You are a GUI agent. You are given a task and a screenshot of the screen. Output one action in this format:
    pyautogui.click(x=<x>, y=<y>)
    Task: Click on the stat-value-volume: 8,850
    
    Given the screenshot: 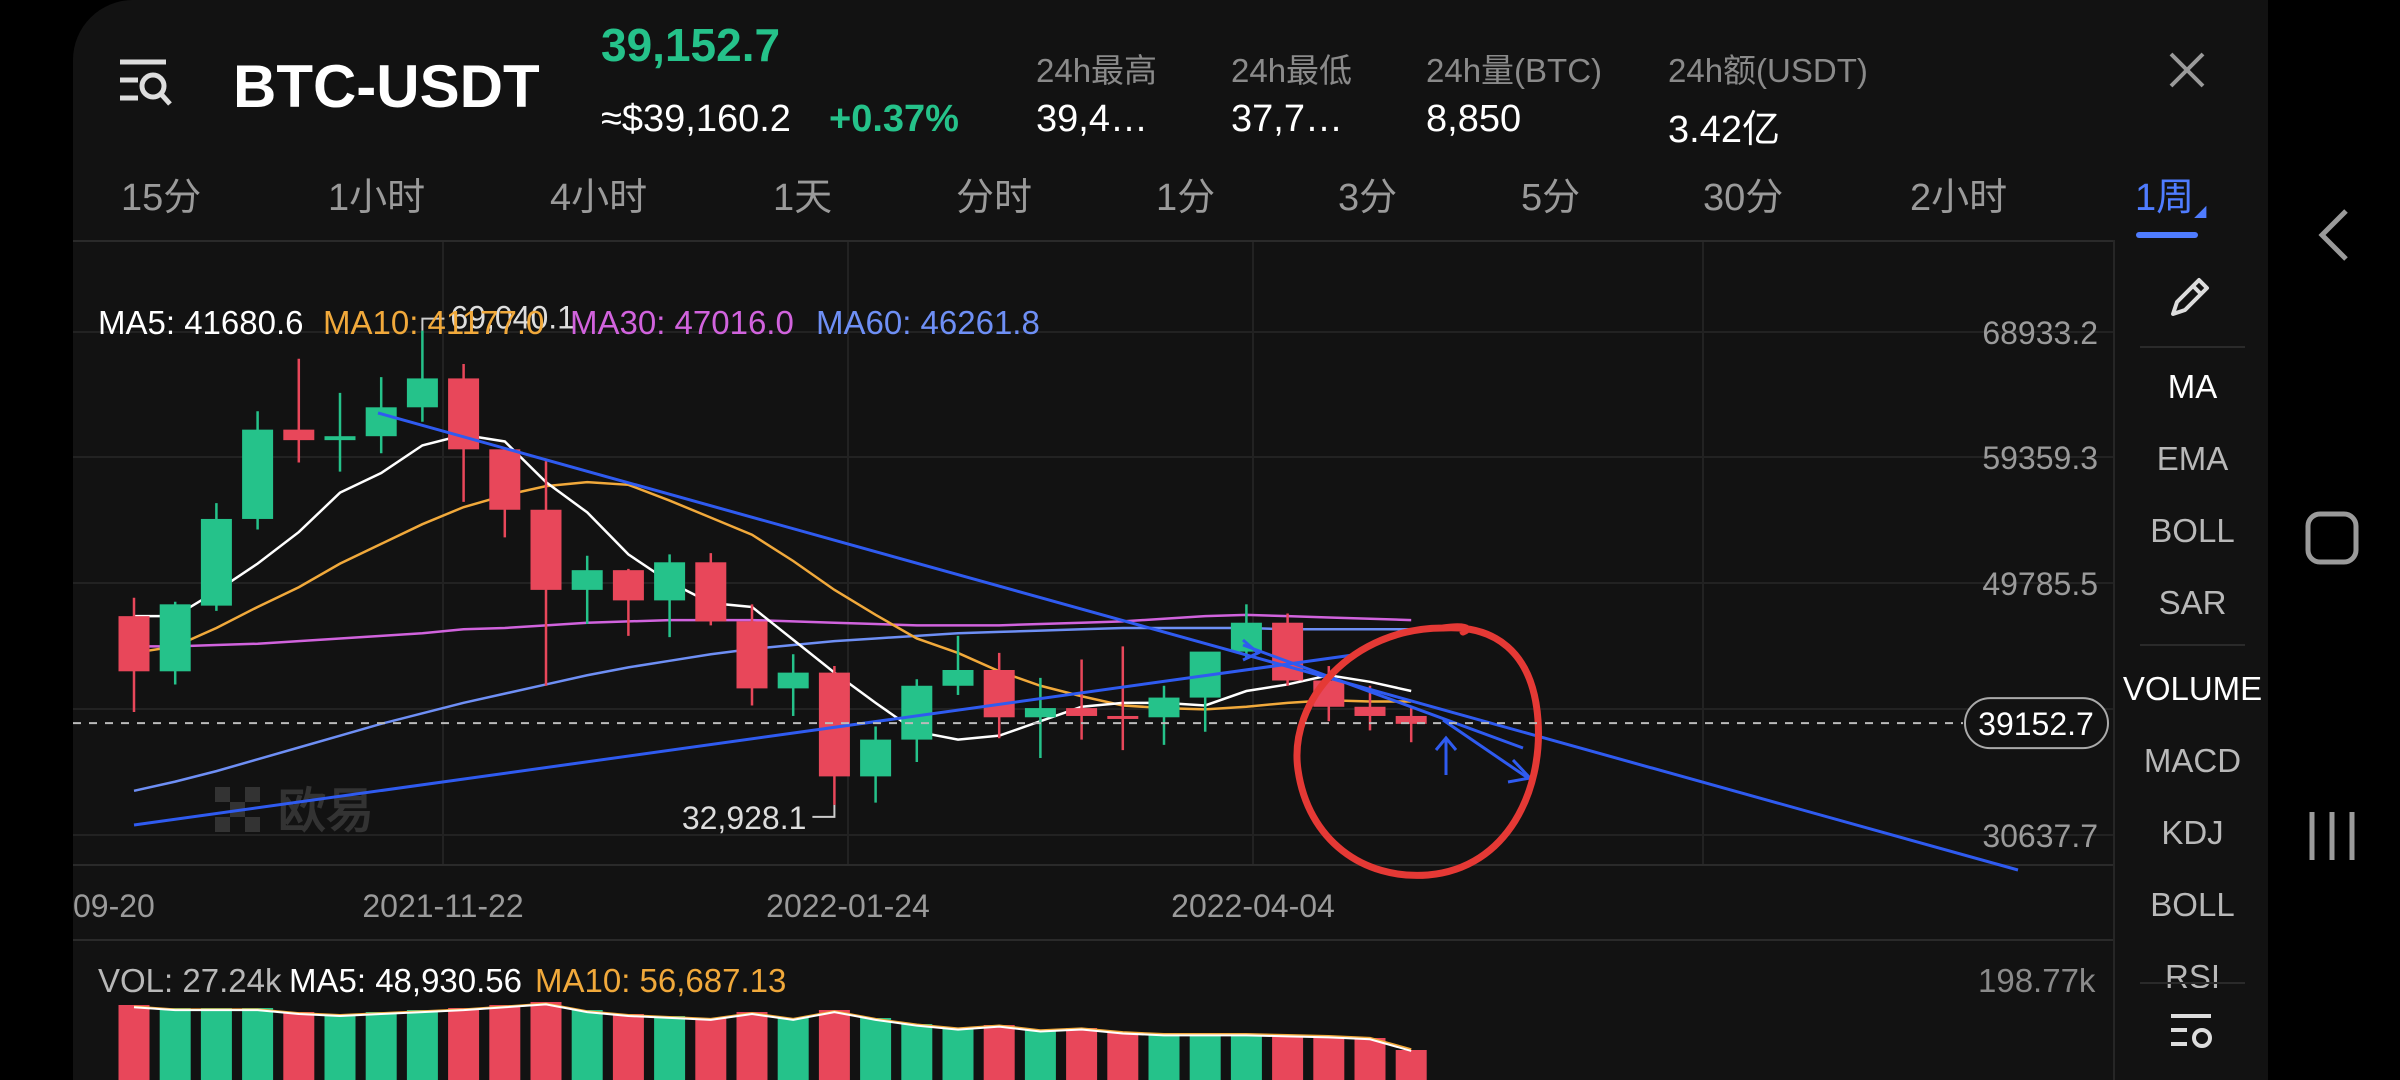 What is the action you would take?
    pyautogui.click(x=1474, y=119)
    